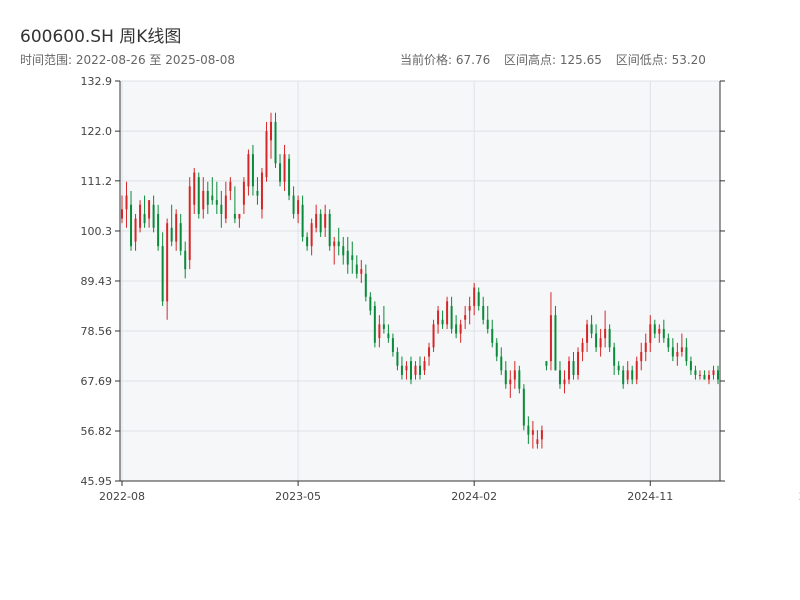 Image resolution: width=800 pixels, height=600 pixels. I want to click on chart-title: 600600.SH 周K线图, so click(101, 37).